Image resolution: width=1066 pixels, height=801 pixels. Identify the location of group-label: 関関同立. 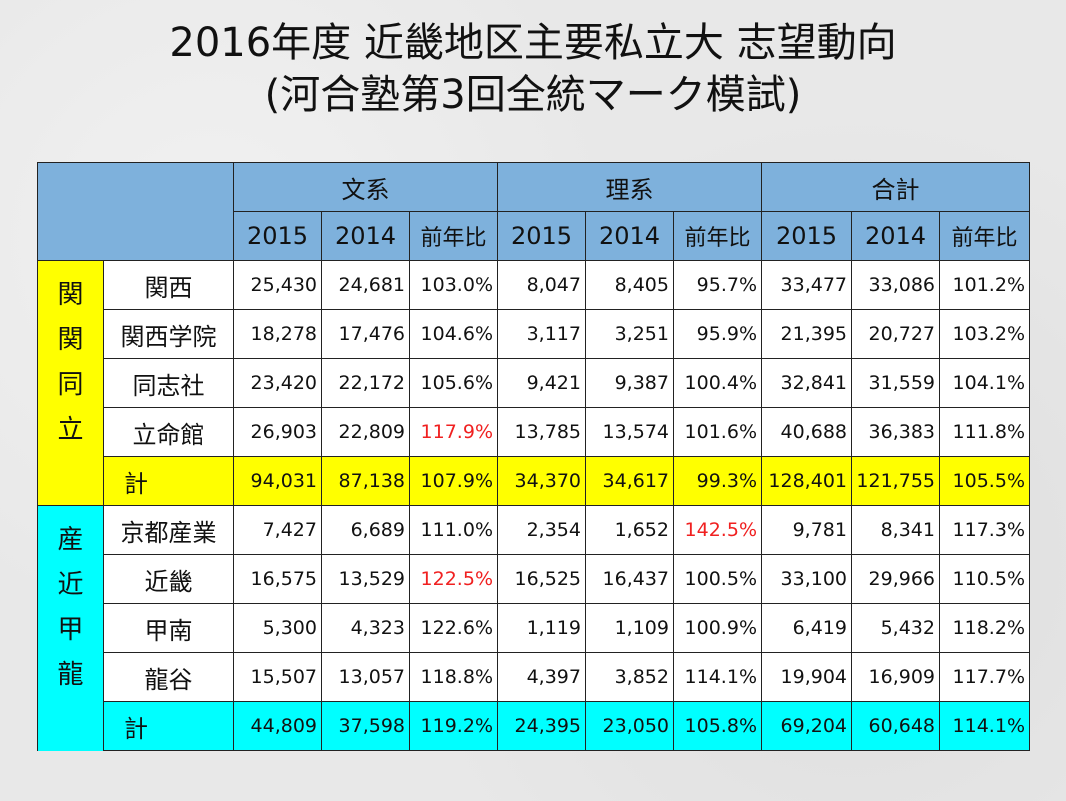
(70, 383).